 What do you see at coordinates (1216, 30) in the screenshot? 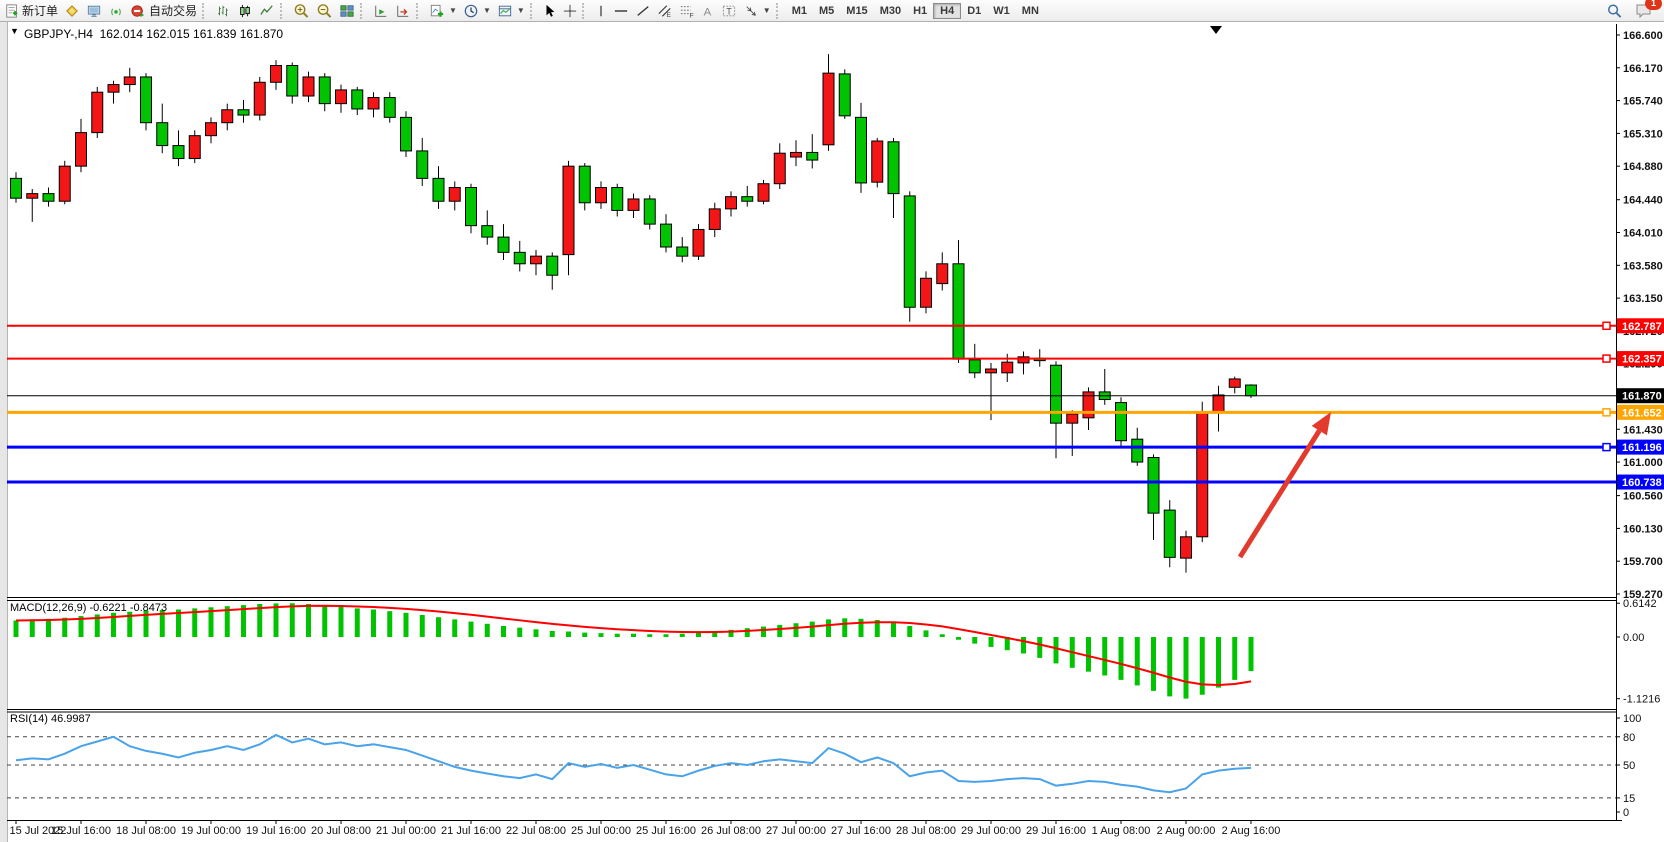
I see `chart-shift-marker` at bounding box center [1216, 30].